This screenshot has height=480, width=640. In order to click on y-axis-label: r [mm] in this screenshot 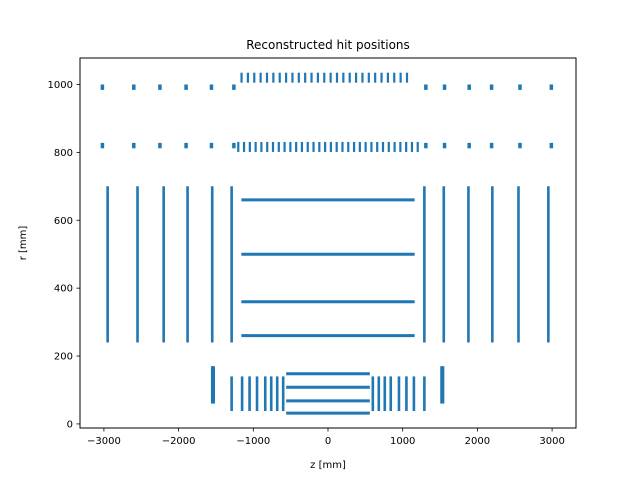, I will do `click(23, 243)`.